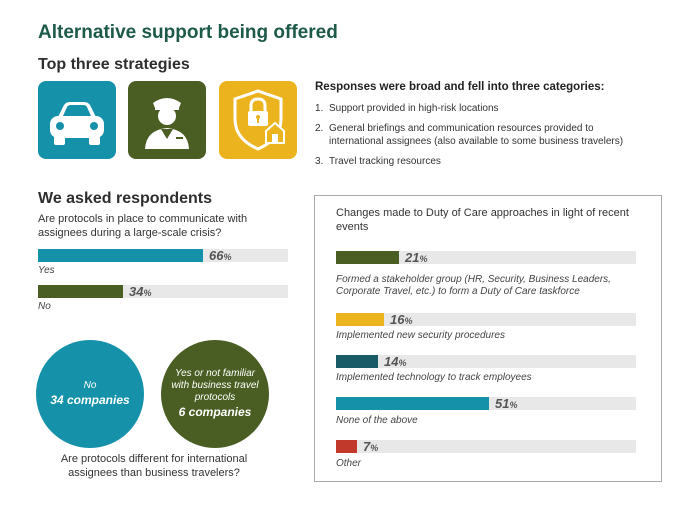 This screenshot has height=527, width=700. I want to click on no-companies-circle: No 34 companies, so click(90, 394).